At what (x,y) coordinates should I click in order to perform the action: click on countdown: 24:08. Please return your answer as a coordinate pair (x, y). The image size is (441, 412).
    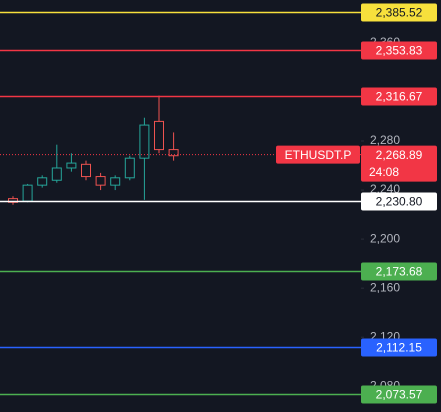
    Looking at the image, I should click on (384, 172).